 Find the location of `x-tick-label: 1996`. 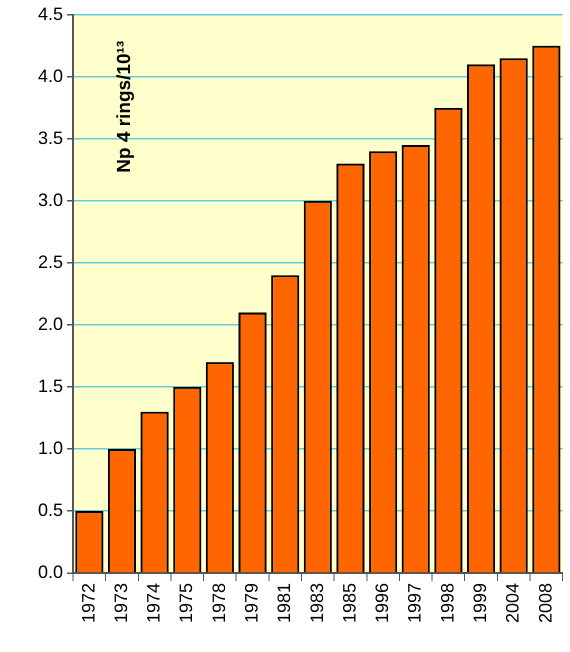

x-tick-label: 1996 is located at coordinates (382, 603).